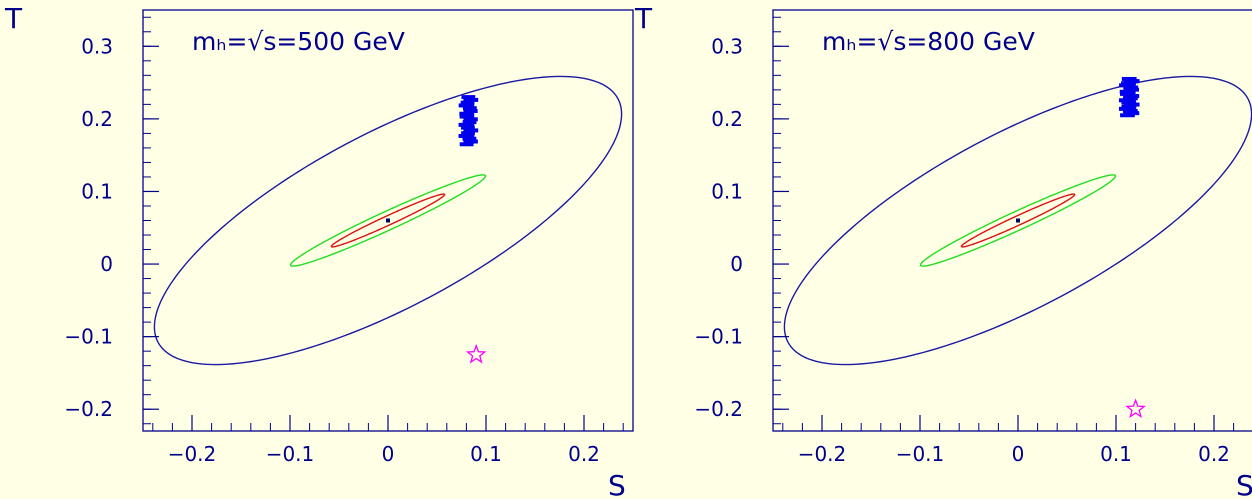 Image resolution: width=1252 pixels, height=499 pixels. Describe the element at coordinates (928, 41) in the screenshot. I see `panel-title: mₕ=√s=800 GeV` at that location.